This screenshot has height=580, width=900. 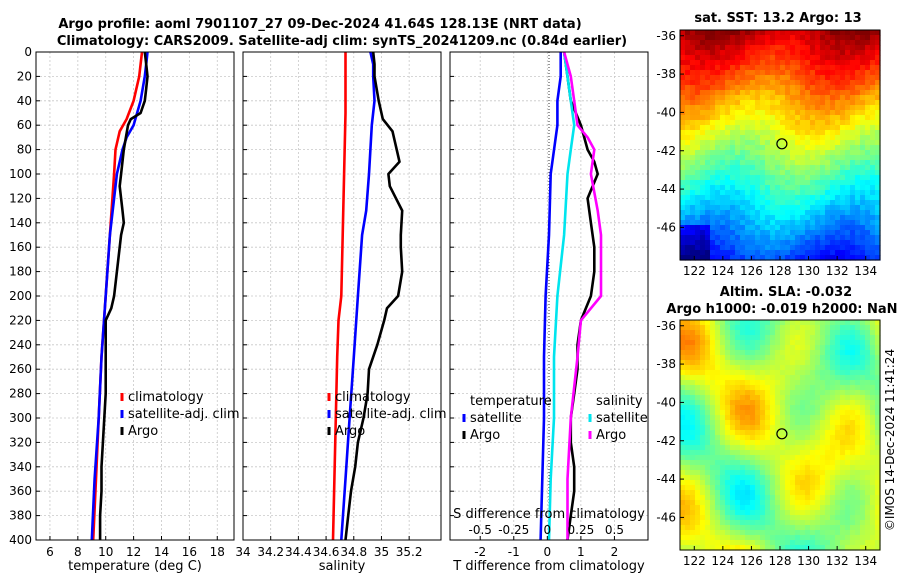 What do you see at coordinates (20, 198) in the screenshot?
I see `y-tick-label: 120` at bounding box center [20, 198].